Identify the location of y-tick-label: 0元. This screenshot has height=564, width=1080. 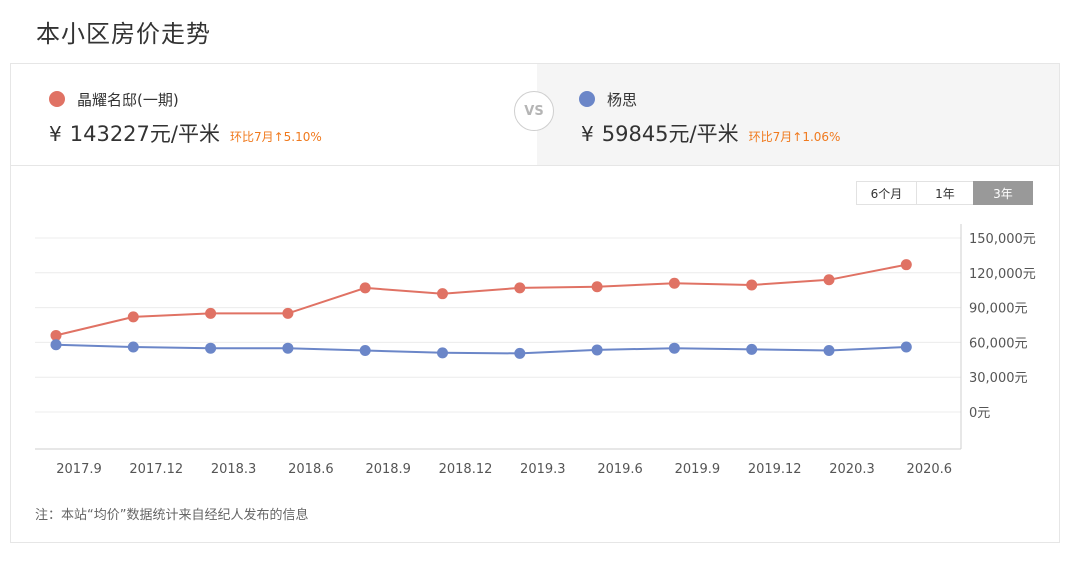
(979, 413).